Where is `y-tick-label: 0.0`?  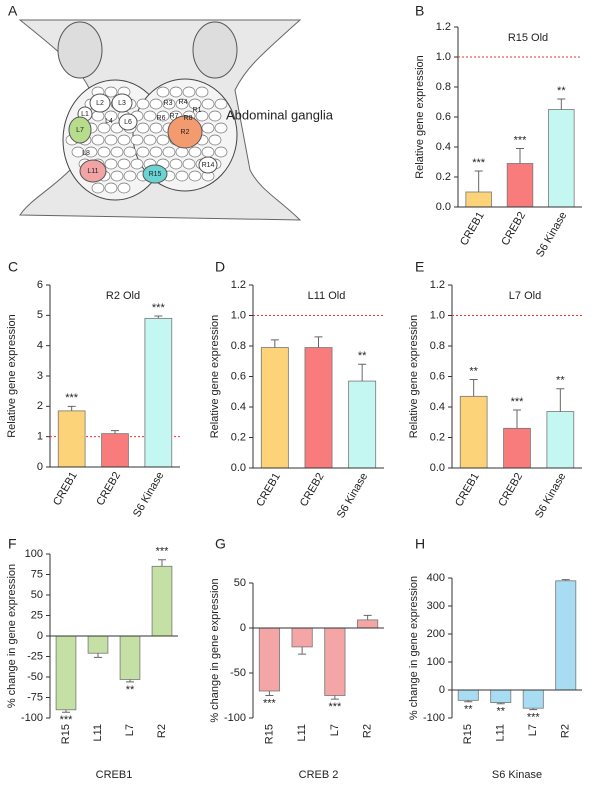 y-tick-label: 0.0 is located at coordinates (238, 468).